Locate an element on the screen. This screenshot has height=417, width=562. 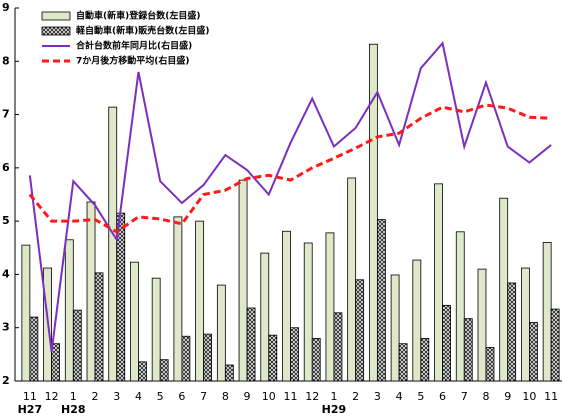
legend-label: 自動車(新車)登録台数(左目盛) is located at coordinates (138, 16).